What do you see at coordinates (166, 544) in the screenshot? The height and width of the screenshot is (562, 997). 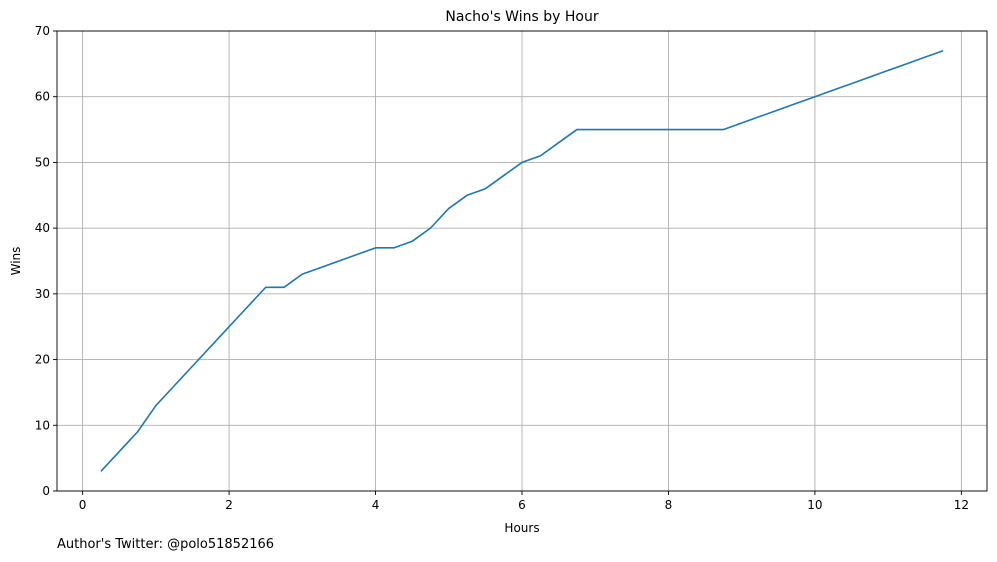 I see `author-footnote: Author's Twitter: @polo51852166` at bounding box center [166, 544].